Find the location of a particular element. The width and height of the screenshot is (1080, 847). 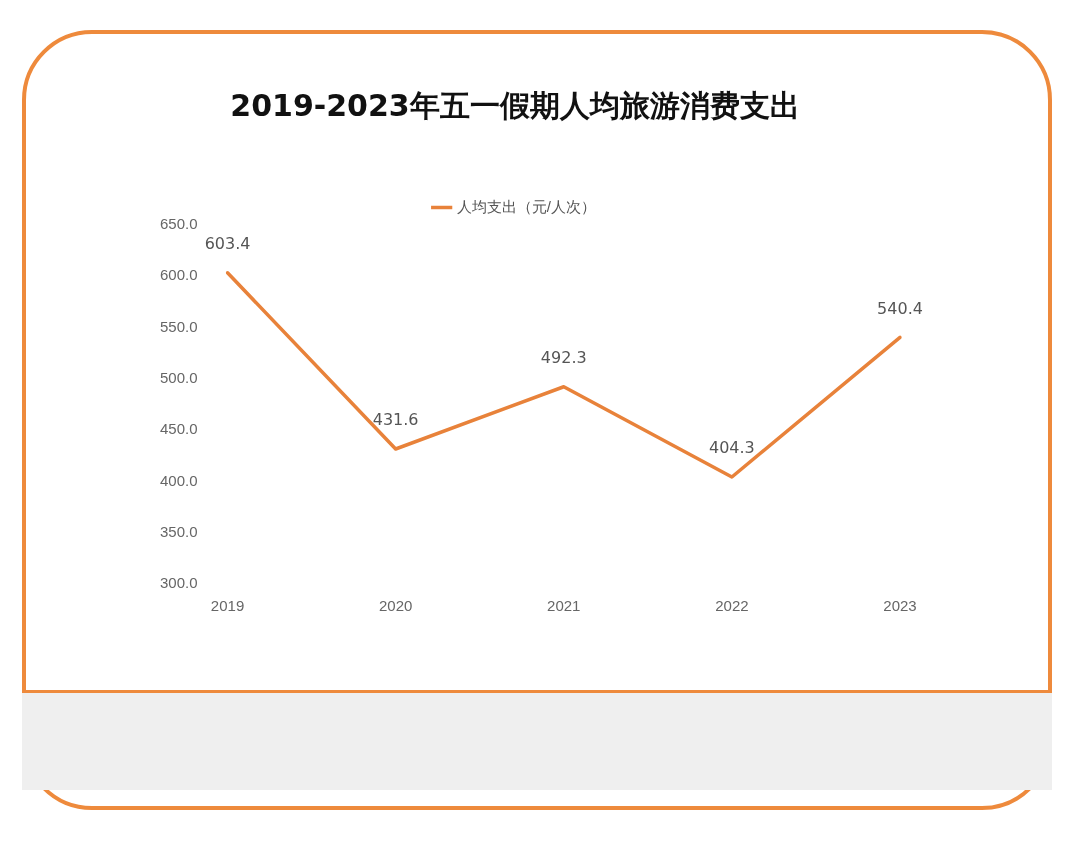

y-tick-label: 450.0 is located at coordinates (178, 429).